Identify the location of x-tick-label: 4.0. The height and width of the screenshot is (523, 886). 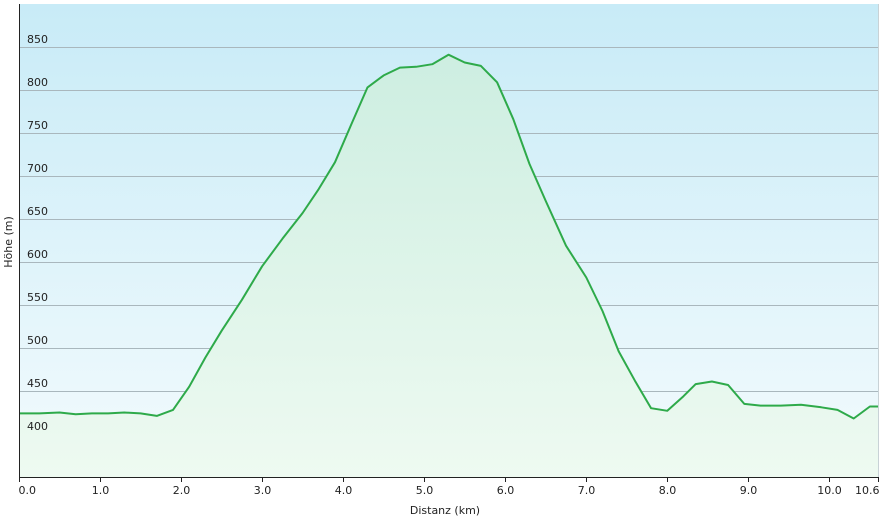
(344, 490).